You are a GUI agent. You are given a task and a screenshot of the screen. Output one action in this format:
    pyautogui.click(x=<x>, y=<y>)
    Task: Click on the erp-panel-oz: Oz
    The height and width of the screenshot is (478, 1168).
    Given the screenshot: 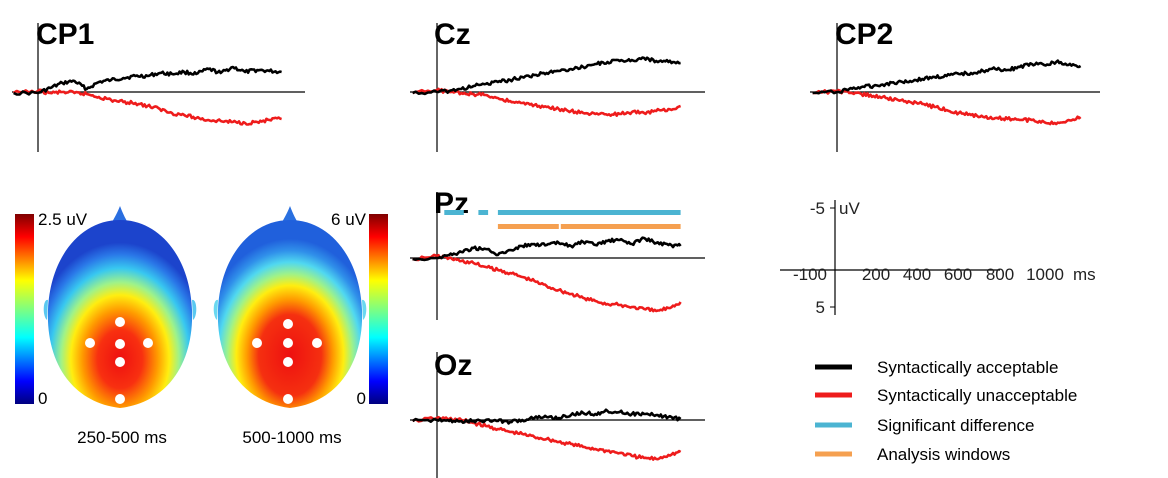 What is the action you would take?
    pyautogui.click(x=557, y=413)
    